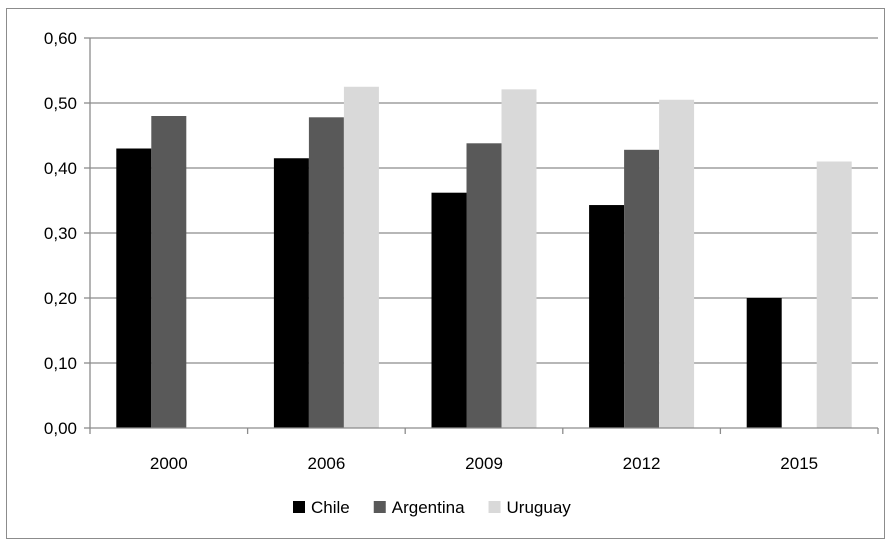  What do you see at coordinates (428, 507) in the screenshot?
I see `legend-label-argentina: Argentina` at bounding box center [428, 507].